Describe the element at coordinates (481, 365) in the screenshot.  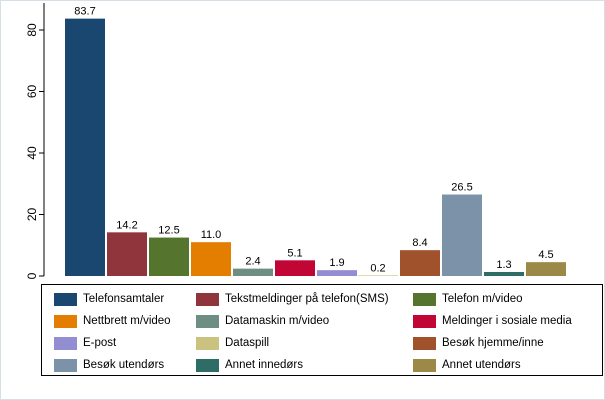
I see `legend-label: Annet utendørs` at that location.